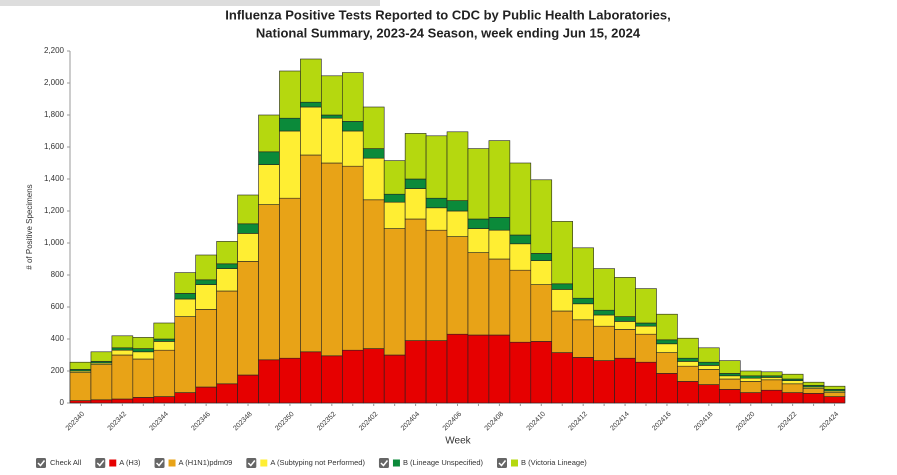 This screenshot has height=475, width=897. I want to click on legend-label: A (H1N1)pdm09, so click(206, 462).